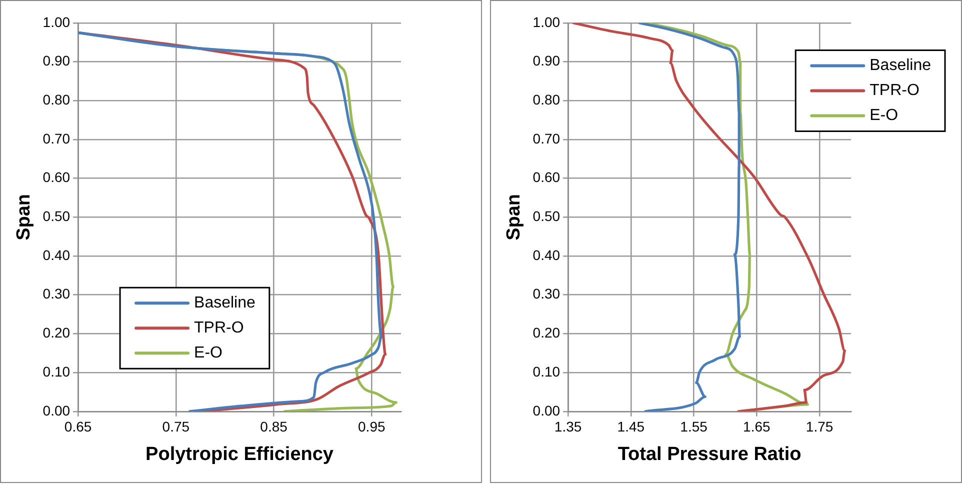 This screenshot has width=962, height=485. Describe the element at coordinates (694, 426) in the screenshot. I see `x-tick-label: 1.55` at that location.